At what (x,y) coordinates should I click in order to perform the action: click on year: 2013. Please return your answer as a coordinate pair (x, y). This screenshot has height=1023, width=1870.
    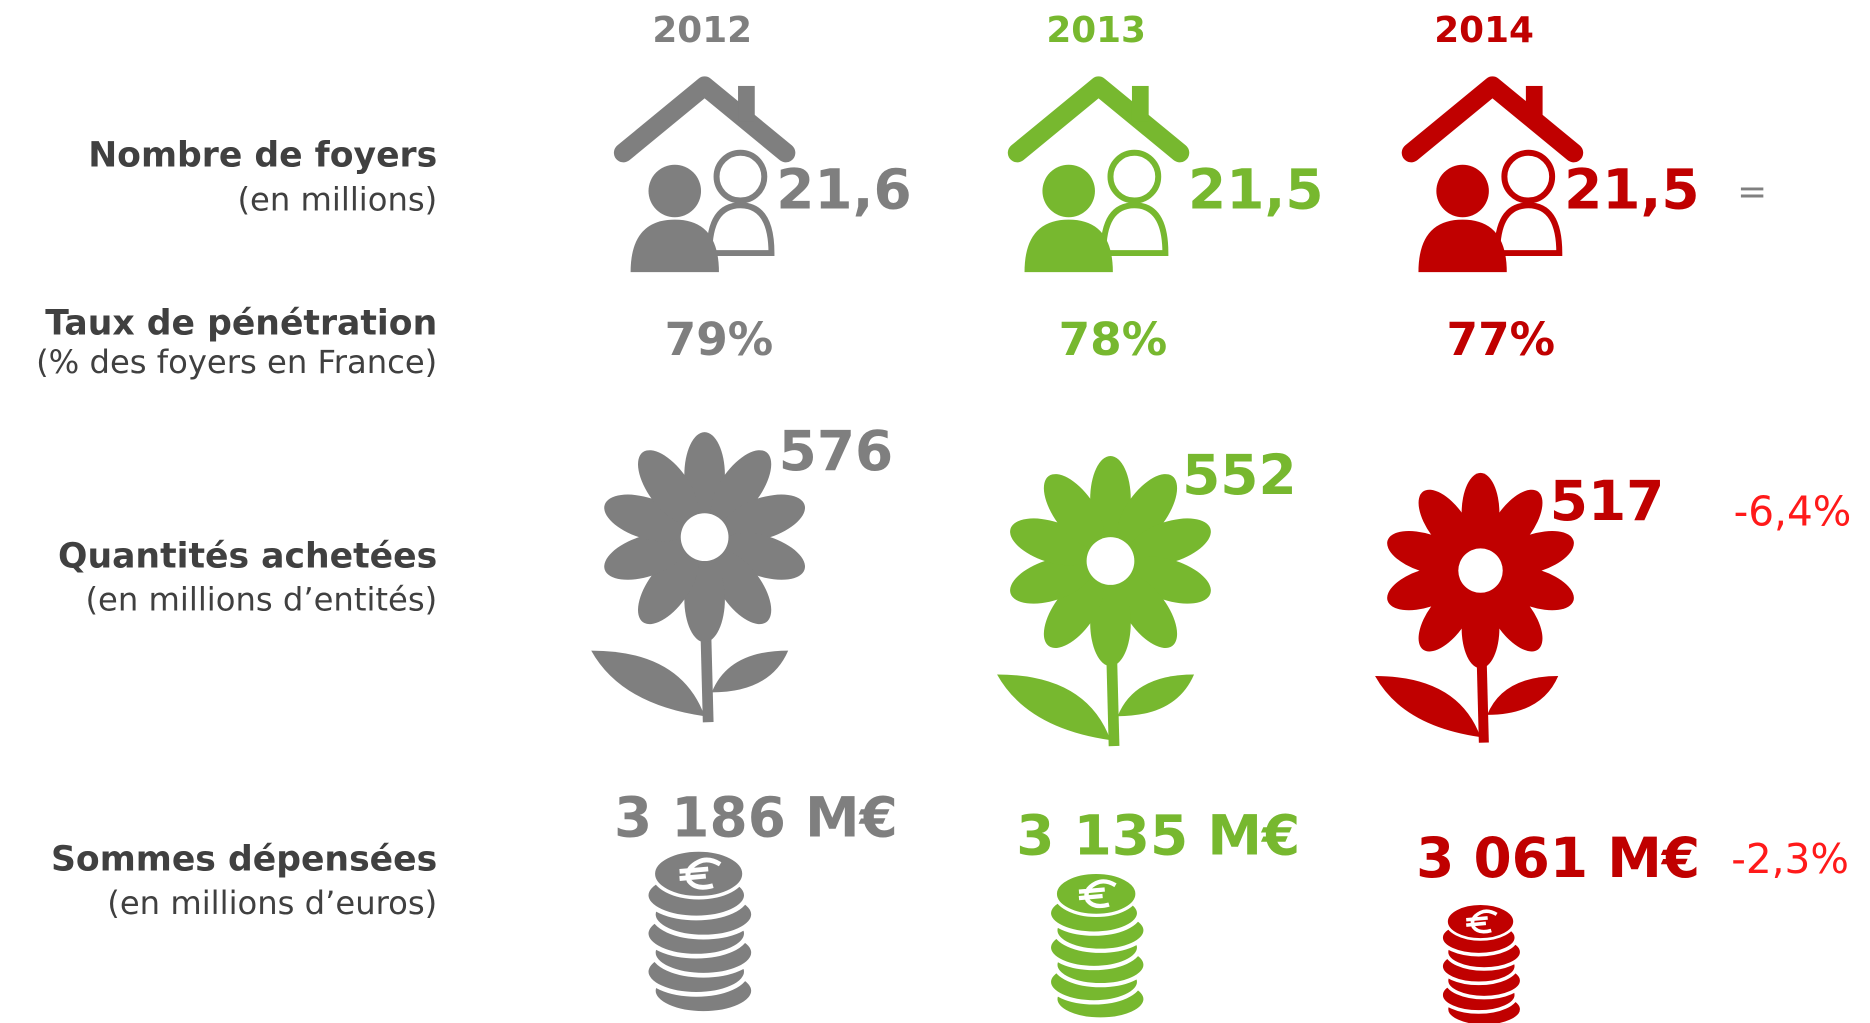
    Looking at the image, I should click on (1096, 30).